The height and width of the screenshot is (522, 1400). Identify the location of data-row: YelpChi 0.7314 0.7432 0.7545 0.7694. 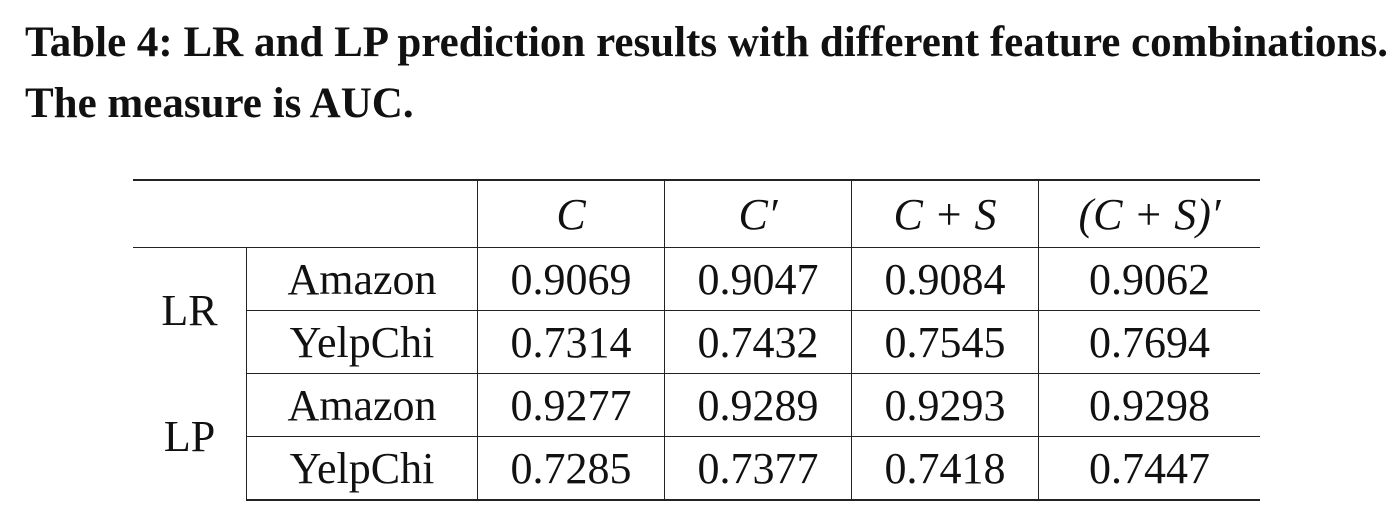
(696, 342).